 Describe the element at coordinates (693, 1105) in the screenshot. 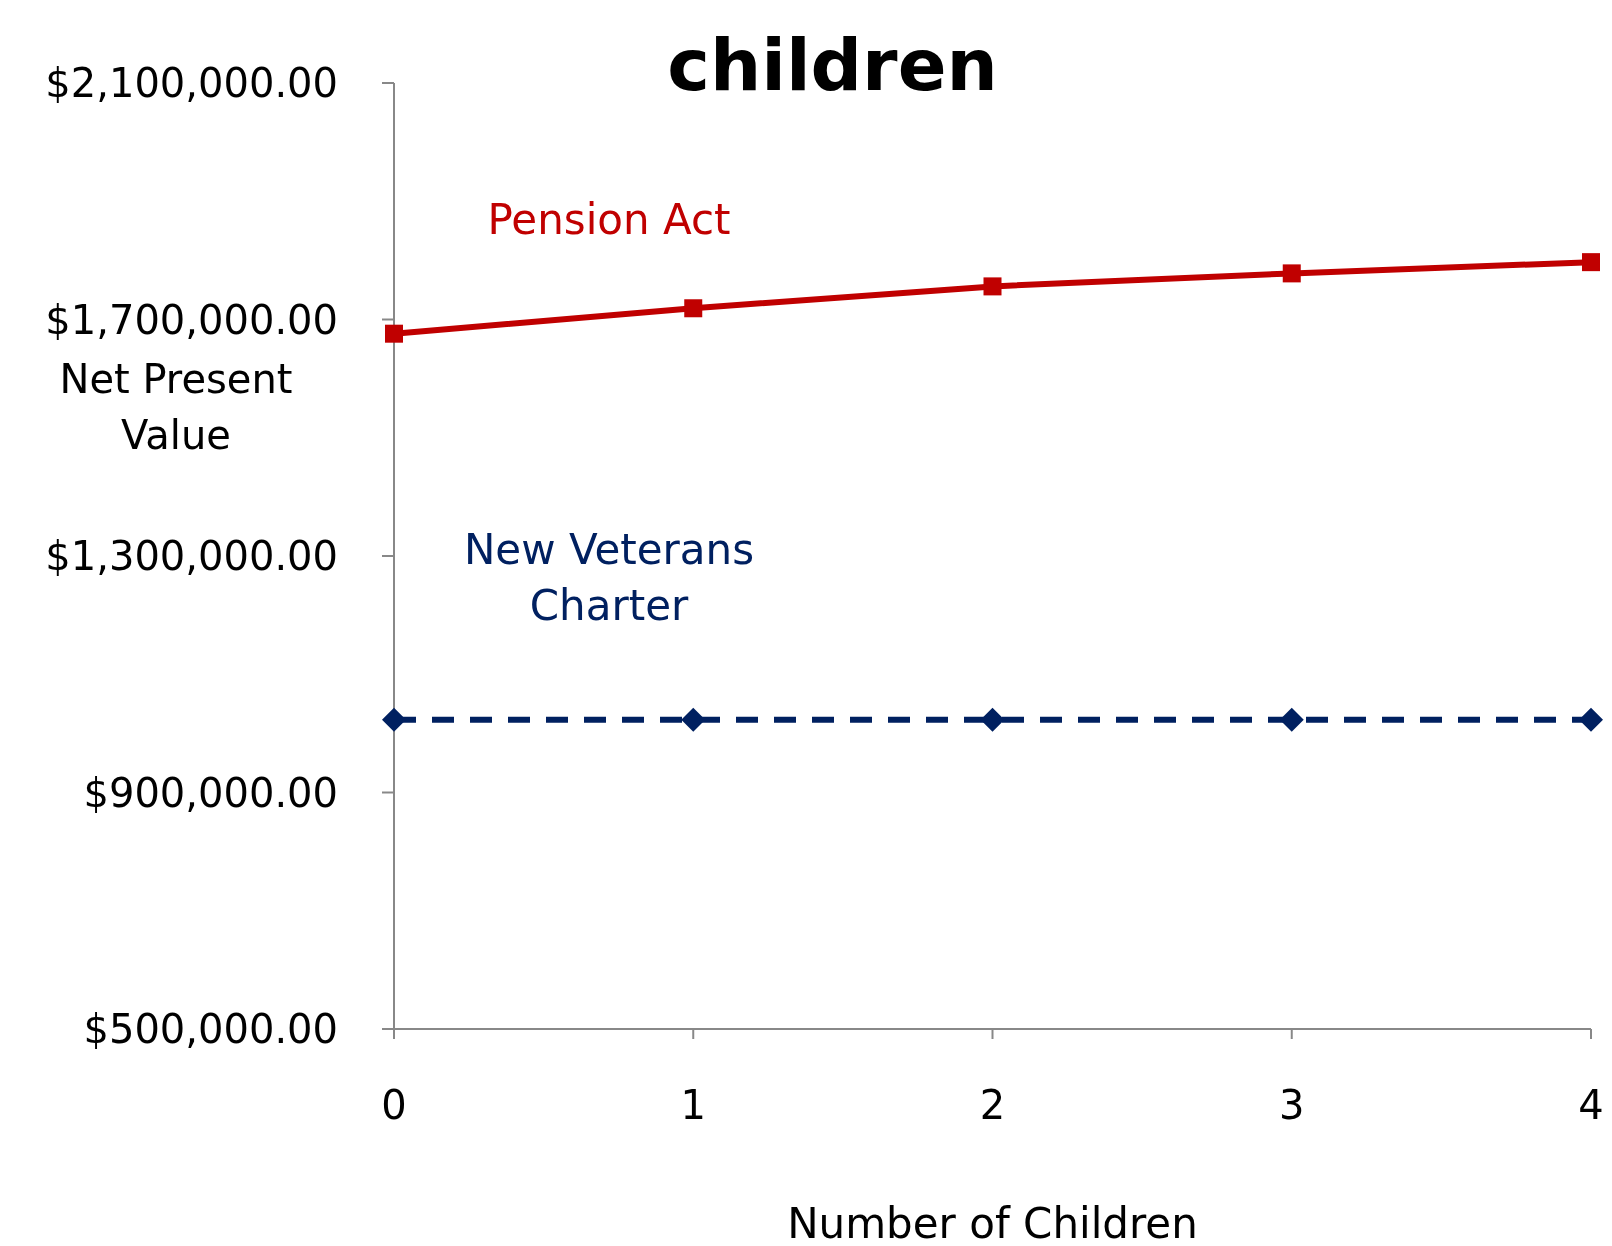

I see `x-tick-label: 1` at that location.